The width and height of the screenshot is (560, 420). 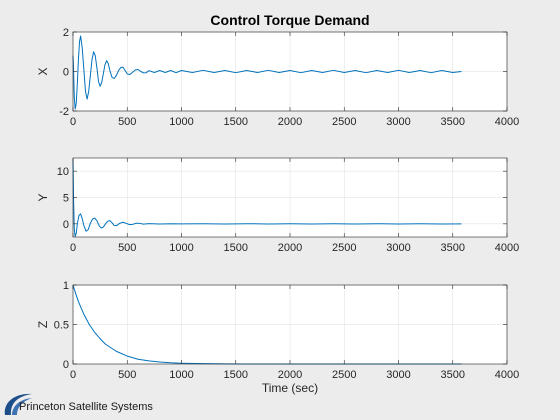 What do you see at coordinates (66, 33) in the screenshot?
I see `y-tick-label: 2` at bounding box center [66, 33].